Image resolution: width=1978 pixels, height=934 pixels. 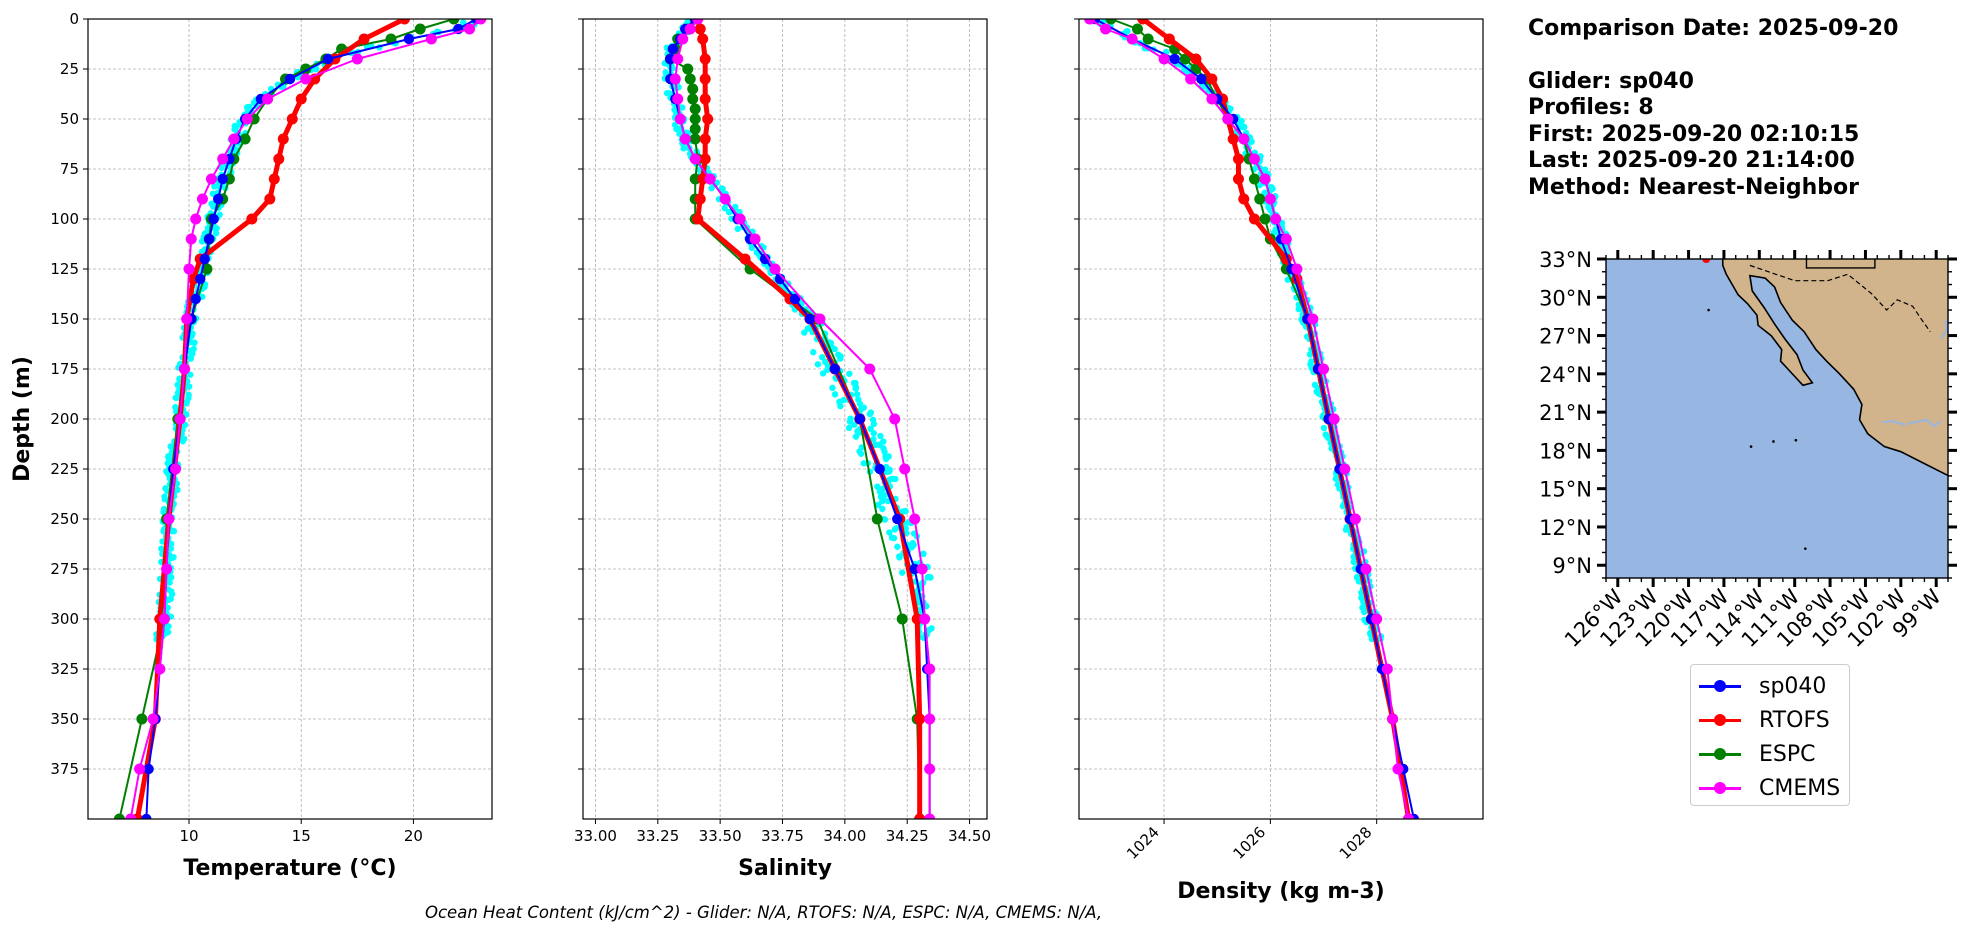 What do you see at coordinates (1720, 686) in the screenshot?
I see `legend-marker-sp040` at bounding box center [1720, 686].